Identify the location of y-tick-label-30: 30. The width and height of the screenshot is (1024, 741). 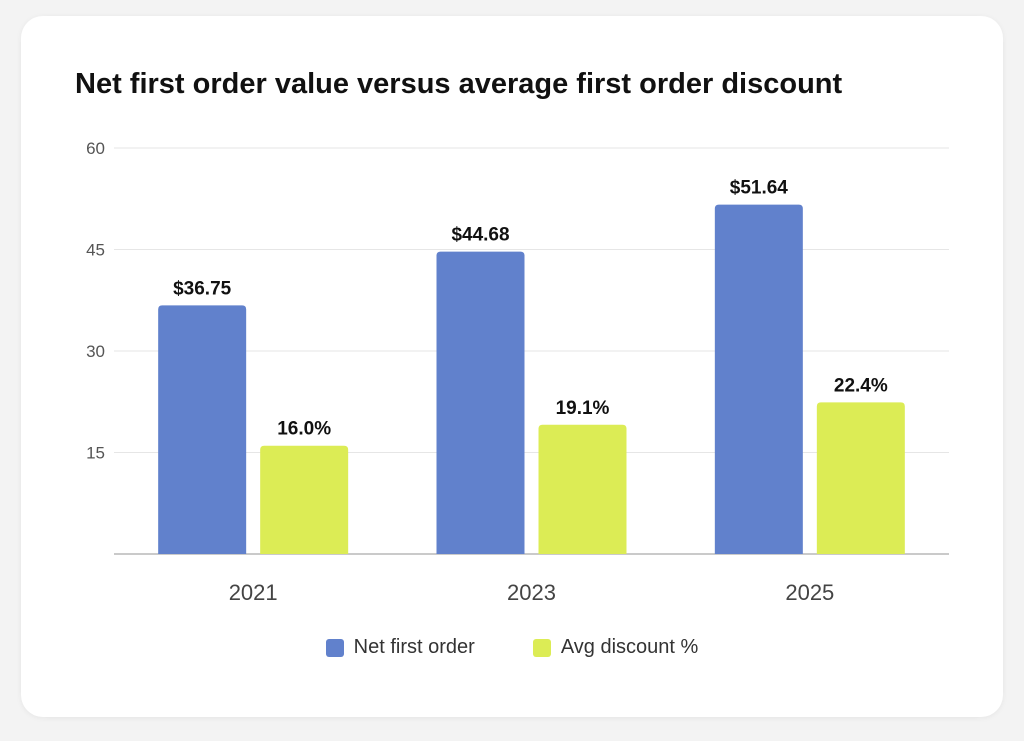
(95, 351).